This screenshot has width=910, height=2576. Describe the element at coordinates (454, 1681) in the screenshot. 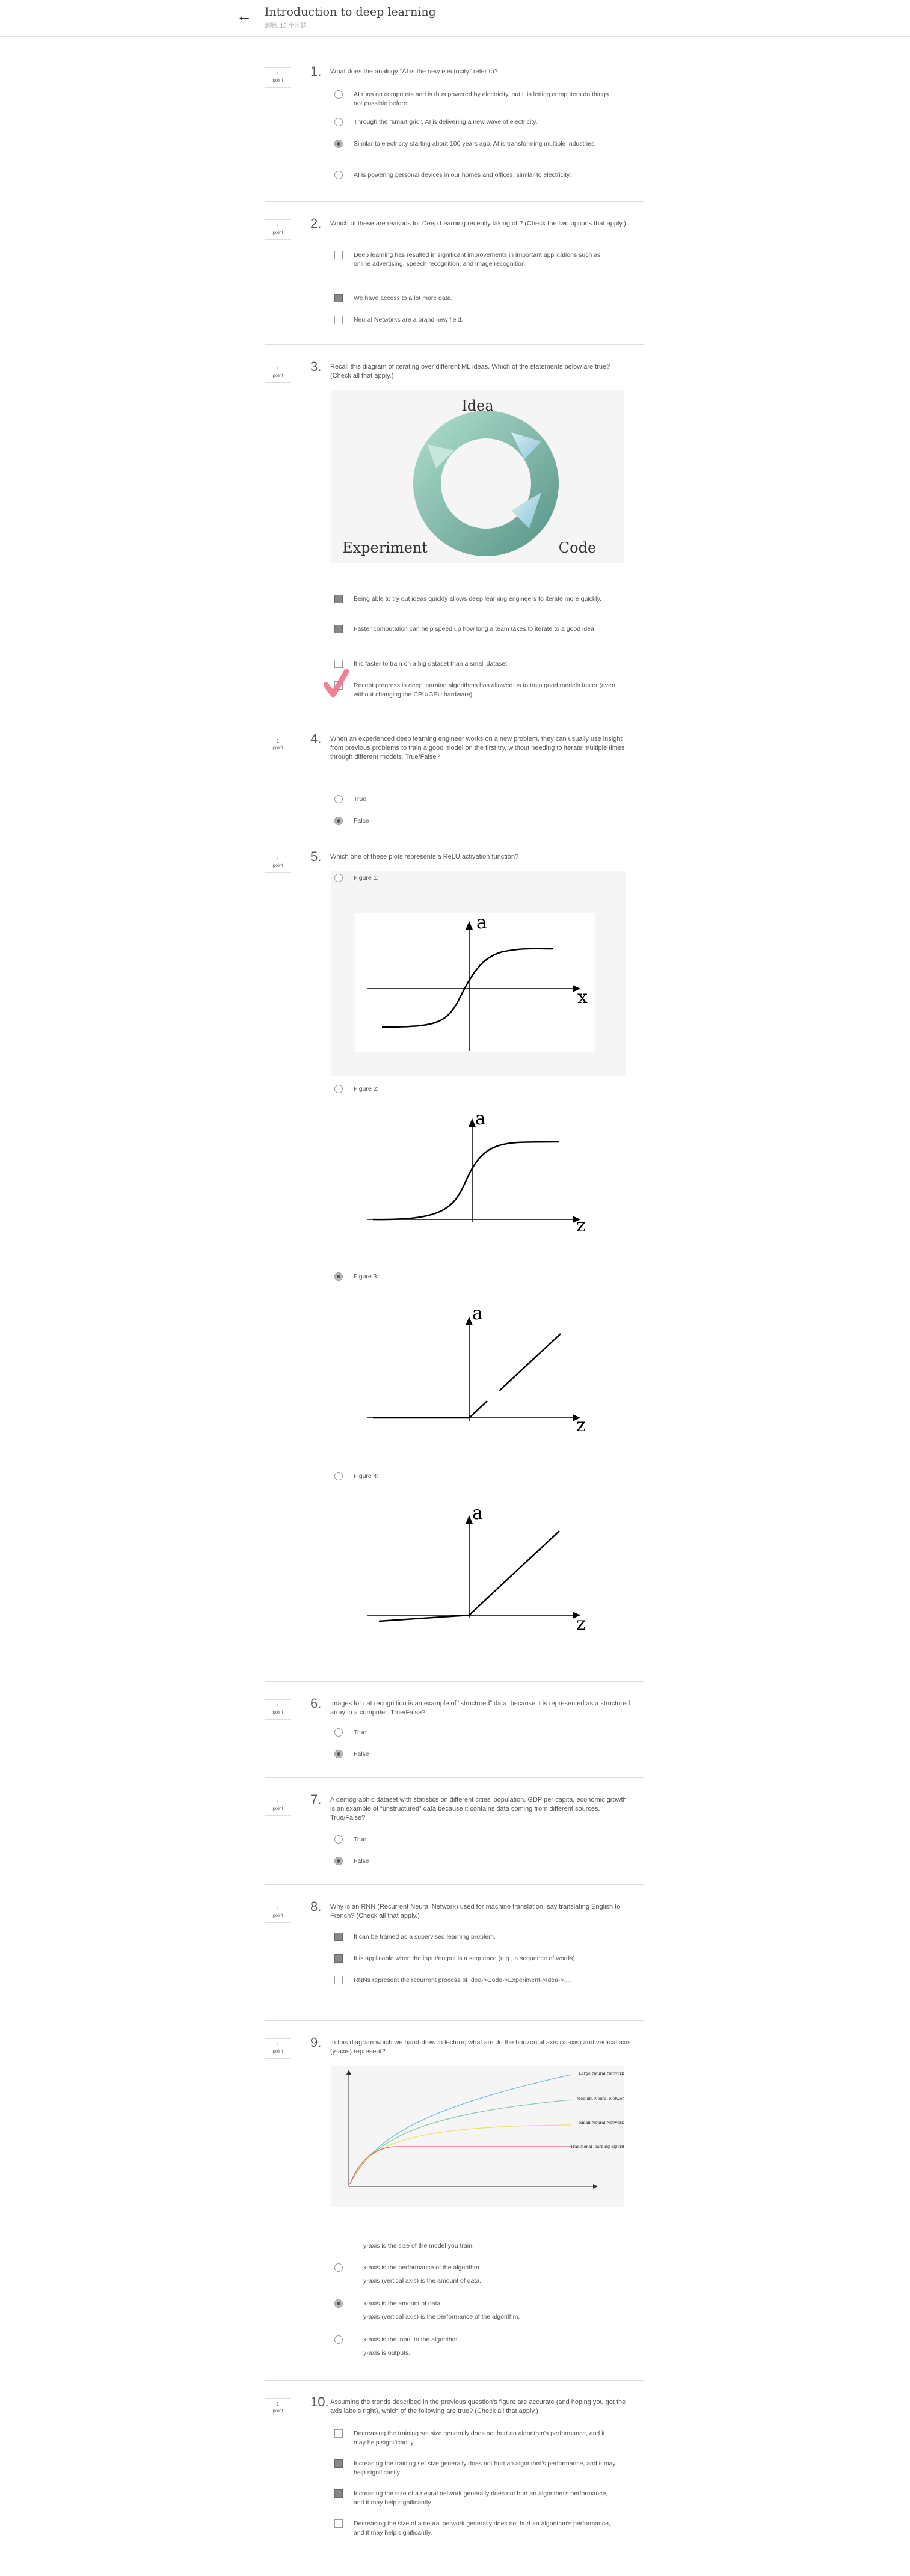

I see `divider` at that location.